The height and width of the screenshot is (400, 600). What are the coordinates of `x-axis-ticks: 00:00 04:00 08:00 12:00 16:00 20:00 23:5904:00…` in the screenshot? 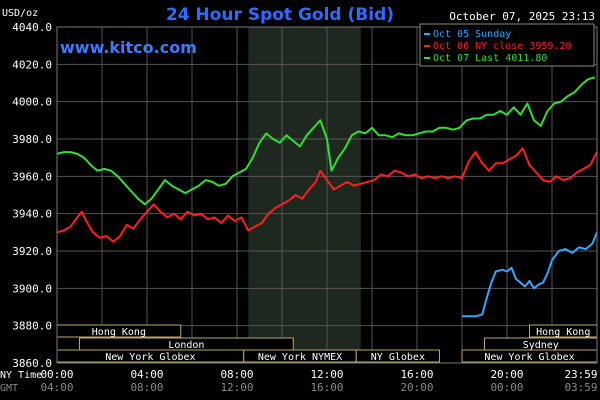 It's located at (318, 381).